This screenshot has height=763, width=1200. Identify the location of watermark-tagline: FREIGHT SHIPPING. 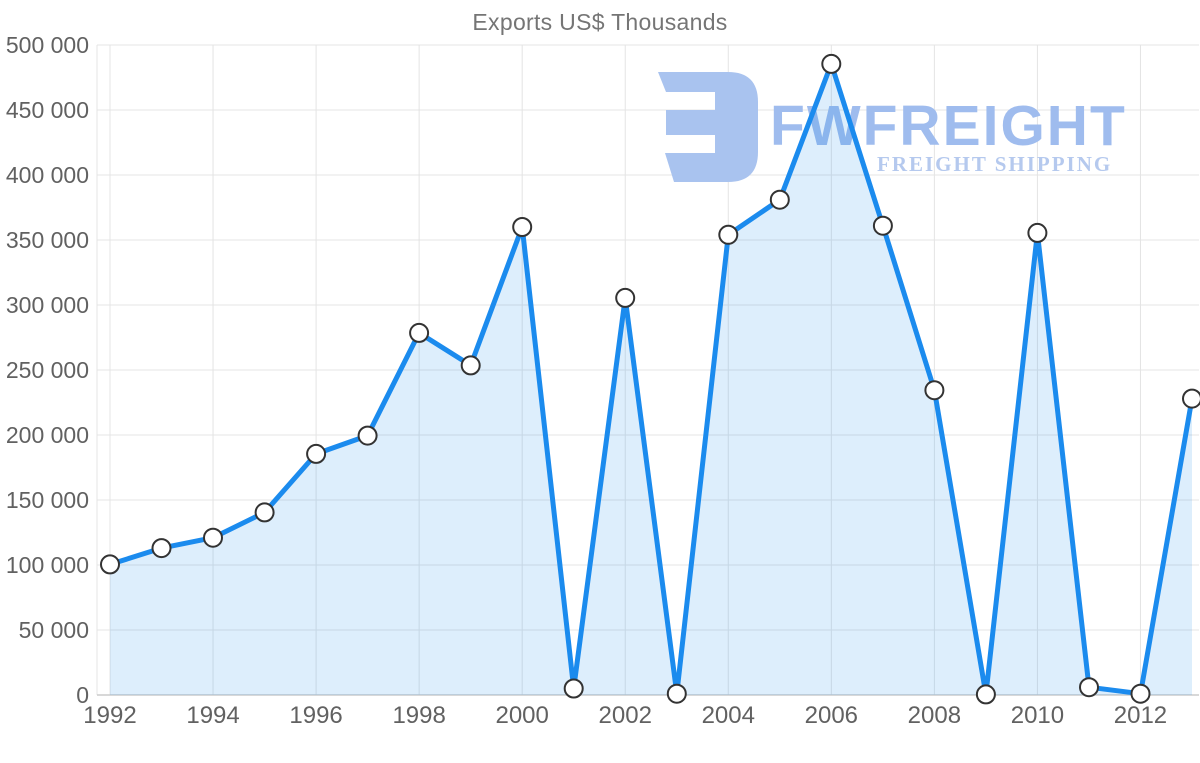
(995, 164).